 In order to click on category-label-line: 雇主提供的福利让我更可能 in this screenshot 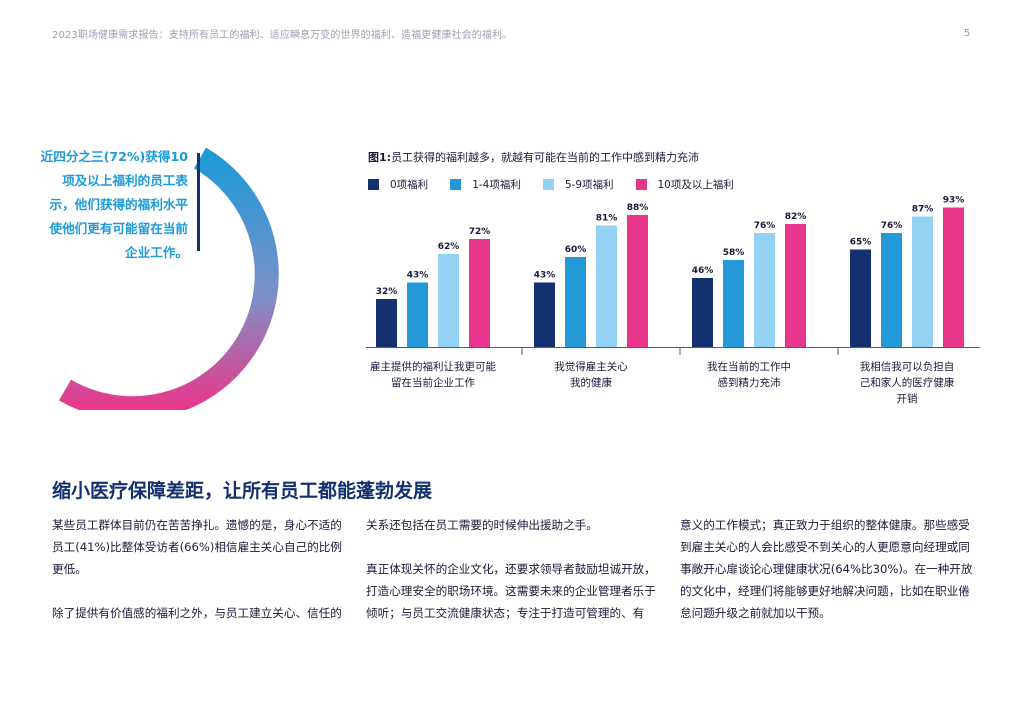, I will do `click(433, 367)`.